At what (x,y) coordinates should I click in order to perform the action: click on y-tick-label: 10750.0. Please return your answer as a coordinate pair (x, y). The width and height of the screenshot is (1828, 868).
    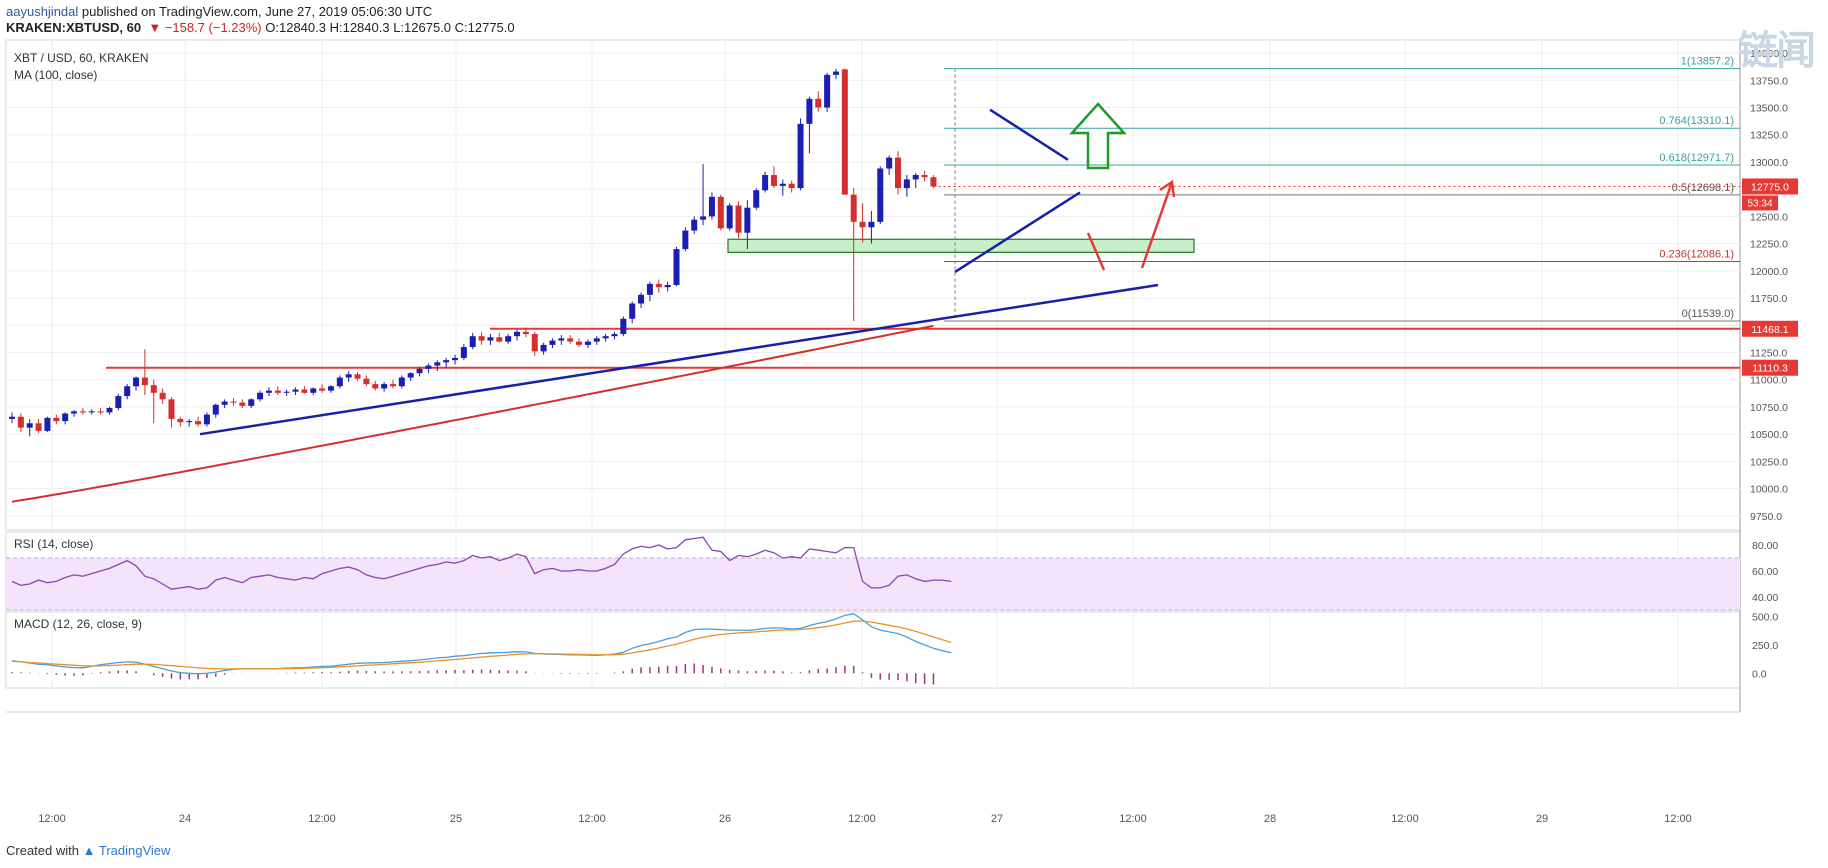
    Looking at the image, I should click on (1769, 408).